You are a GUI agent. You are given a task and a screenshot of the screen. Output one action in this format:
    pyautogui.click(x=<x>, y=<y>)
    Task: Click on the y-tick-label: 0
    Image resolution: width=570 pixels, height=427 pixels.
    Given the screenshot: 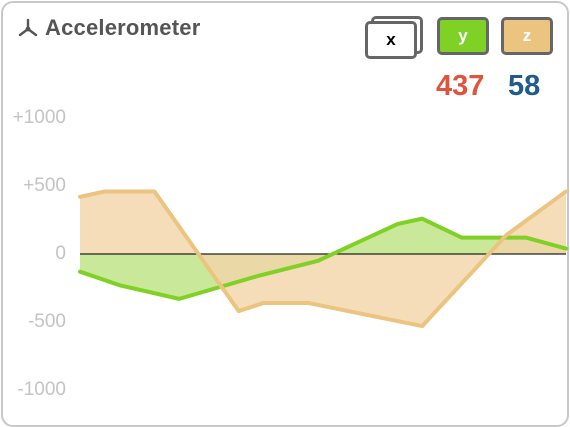 What is the action you would take?
    pyautogui.click(x=60, y=253)
    